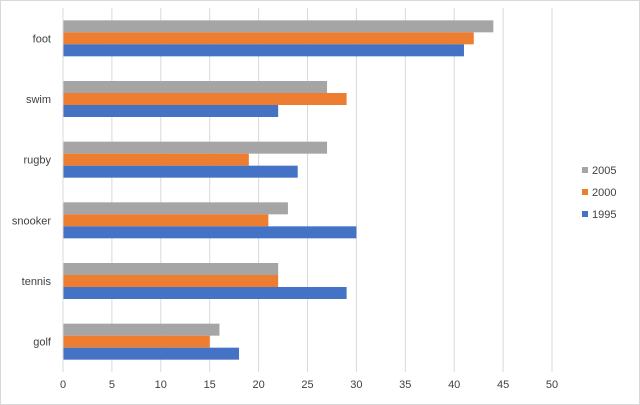  Describe the element at coordinates (42, 39) in the screenshot. I see `category-label: foot` at that location.